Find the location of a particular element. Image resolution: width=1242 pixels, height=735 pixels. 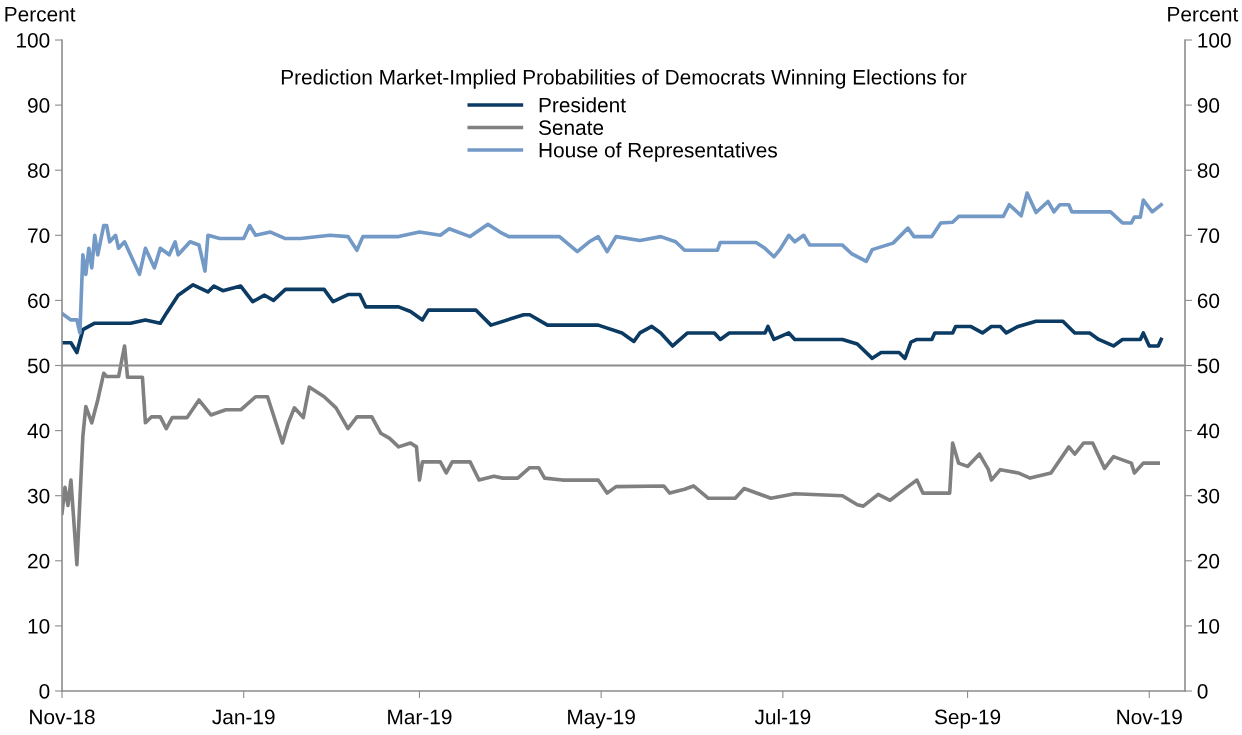

y-tick-label: 50 is located at coordinates (38, 366).